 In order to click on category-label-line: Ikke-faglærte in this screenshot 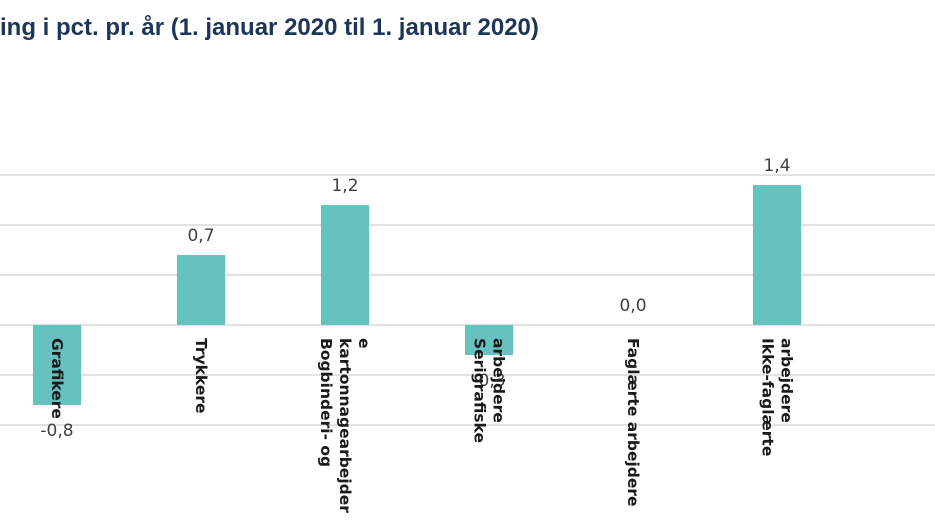, I will do `click(768, 397)`.